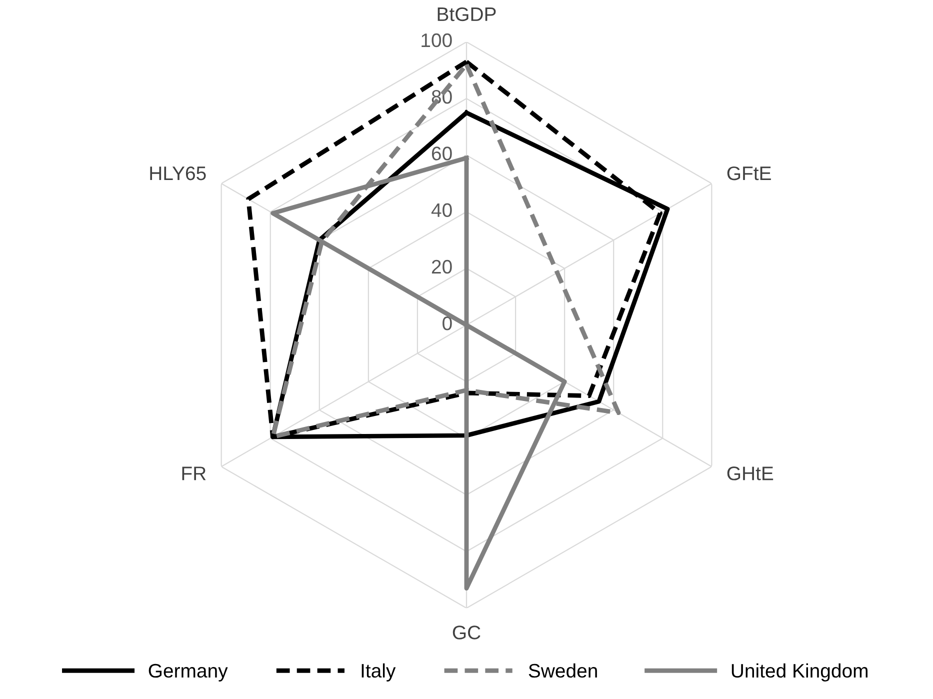  Describe the element at coordinates (178, 173) in the screenshot. I see `spoke-label: HLY65` at that location.